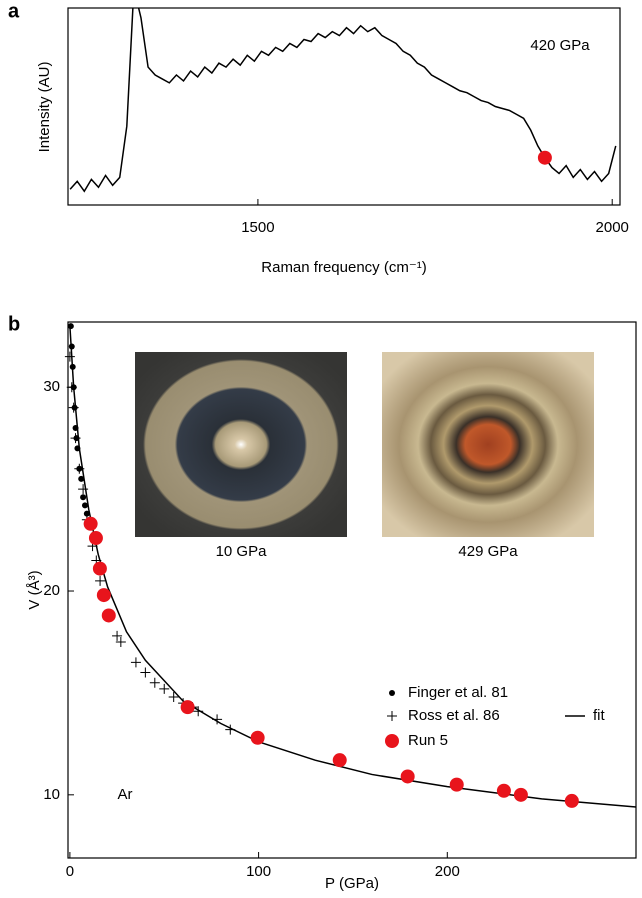 The image size is (642, 898). What do you see at coordinates (488, 551) in the screenshot?
I see `inset-caption: 429 GPa` at bounding box center [488, 551].